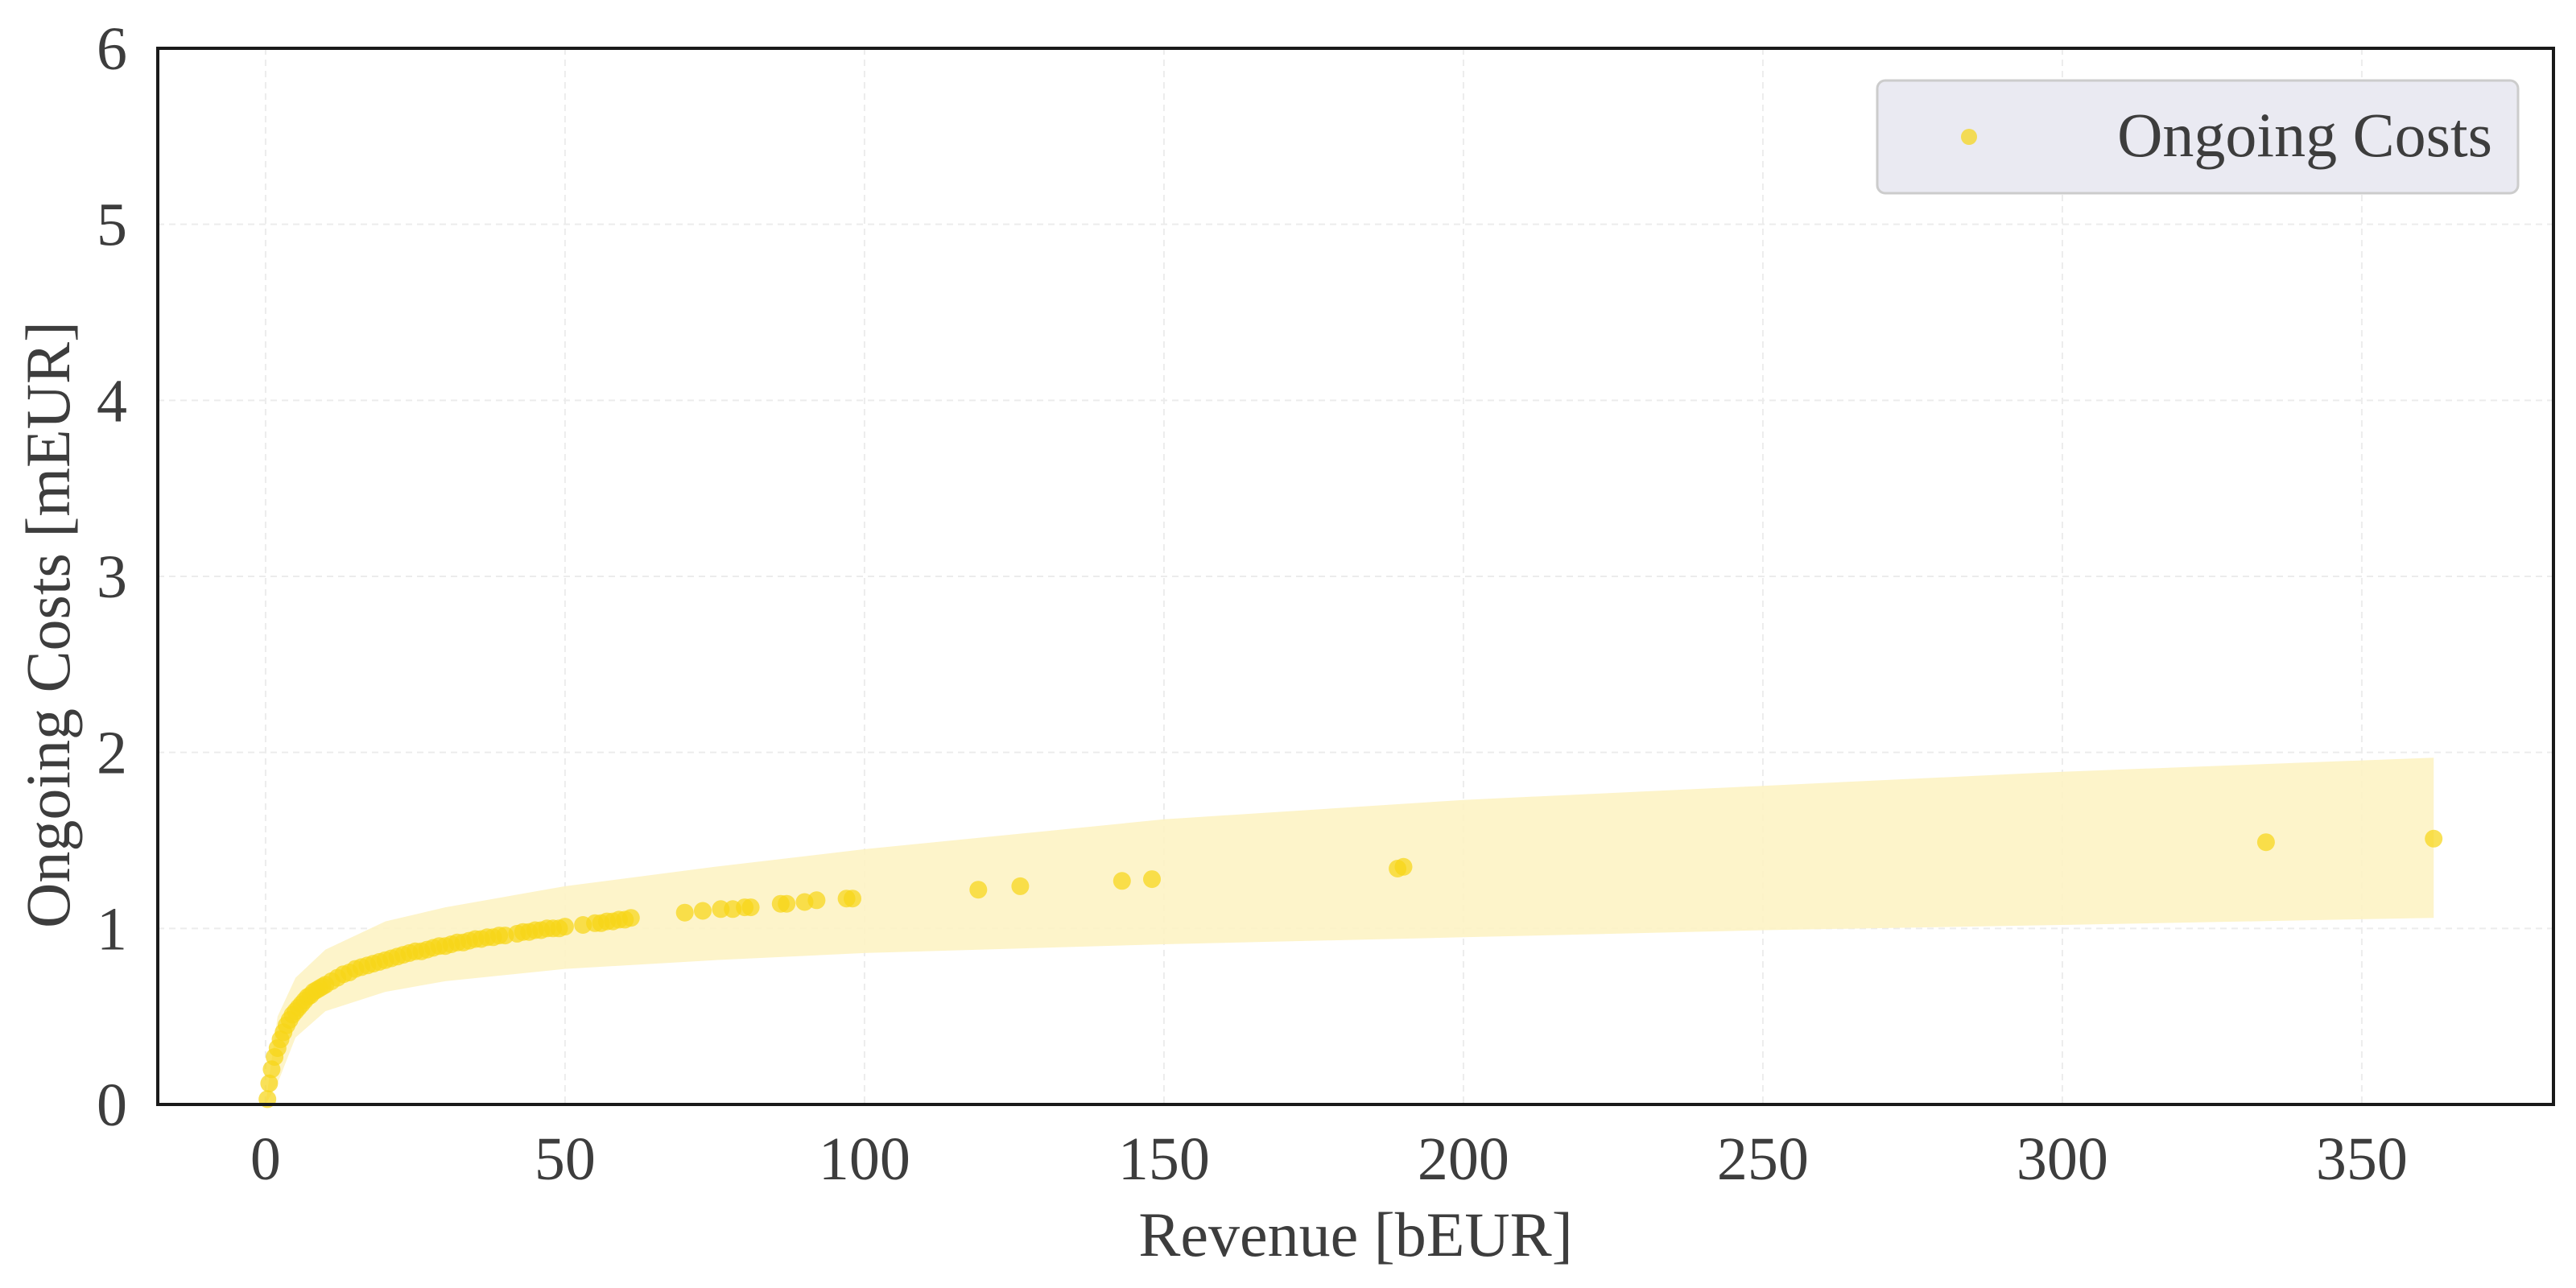 Image resolution: width=2576 pixels, height=1288 pixels. What do you see at coordinates (112, 401) in the screenshot?
I see `y-tick-label: 4` at bounding box center [112, 401].